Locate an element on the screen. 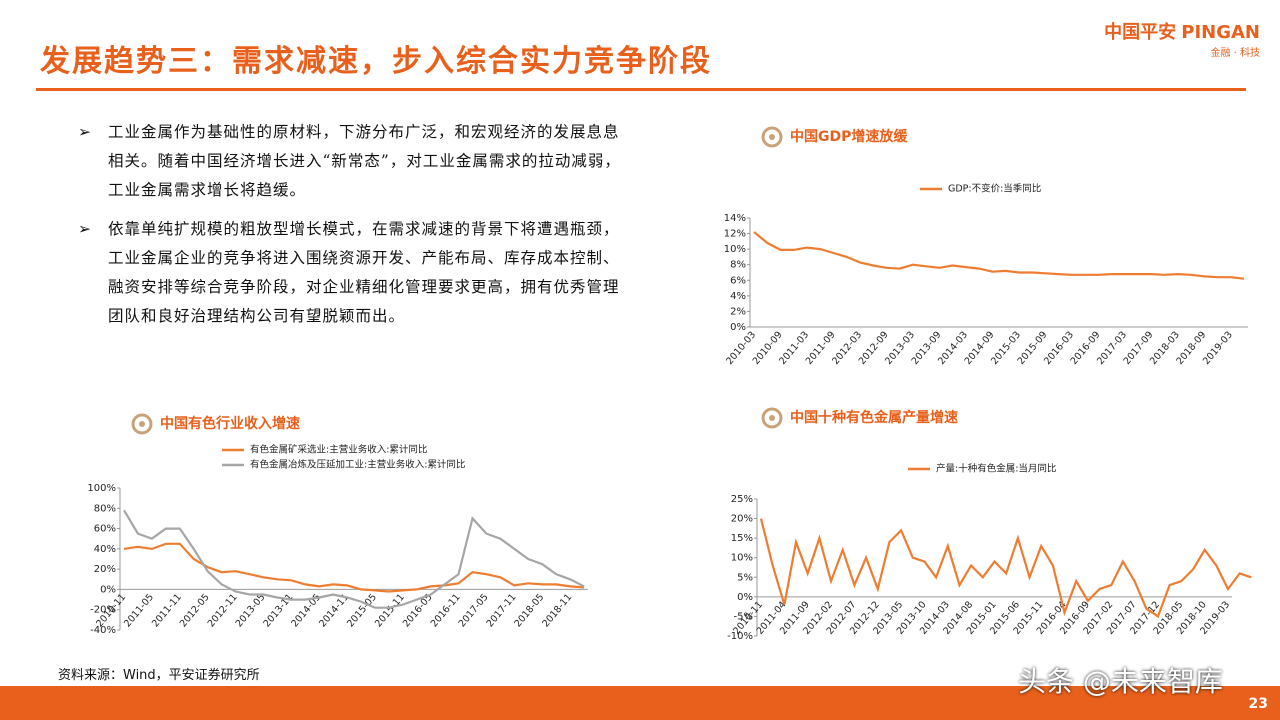  y-tick-label: 5% is located at coordinates (745, 577).